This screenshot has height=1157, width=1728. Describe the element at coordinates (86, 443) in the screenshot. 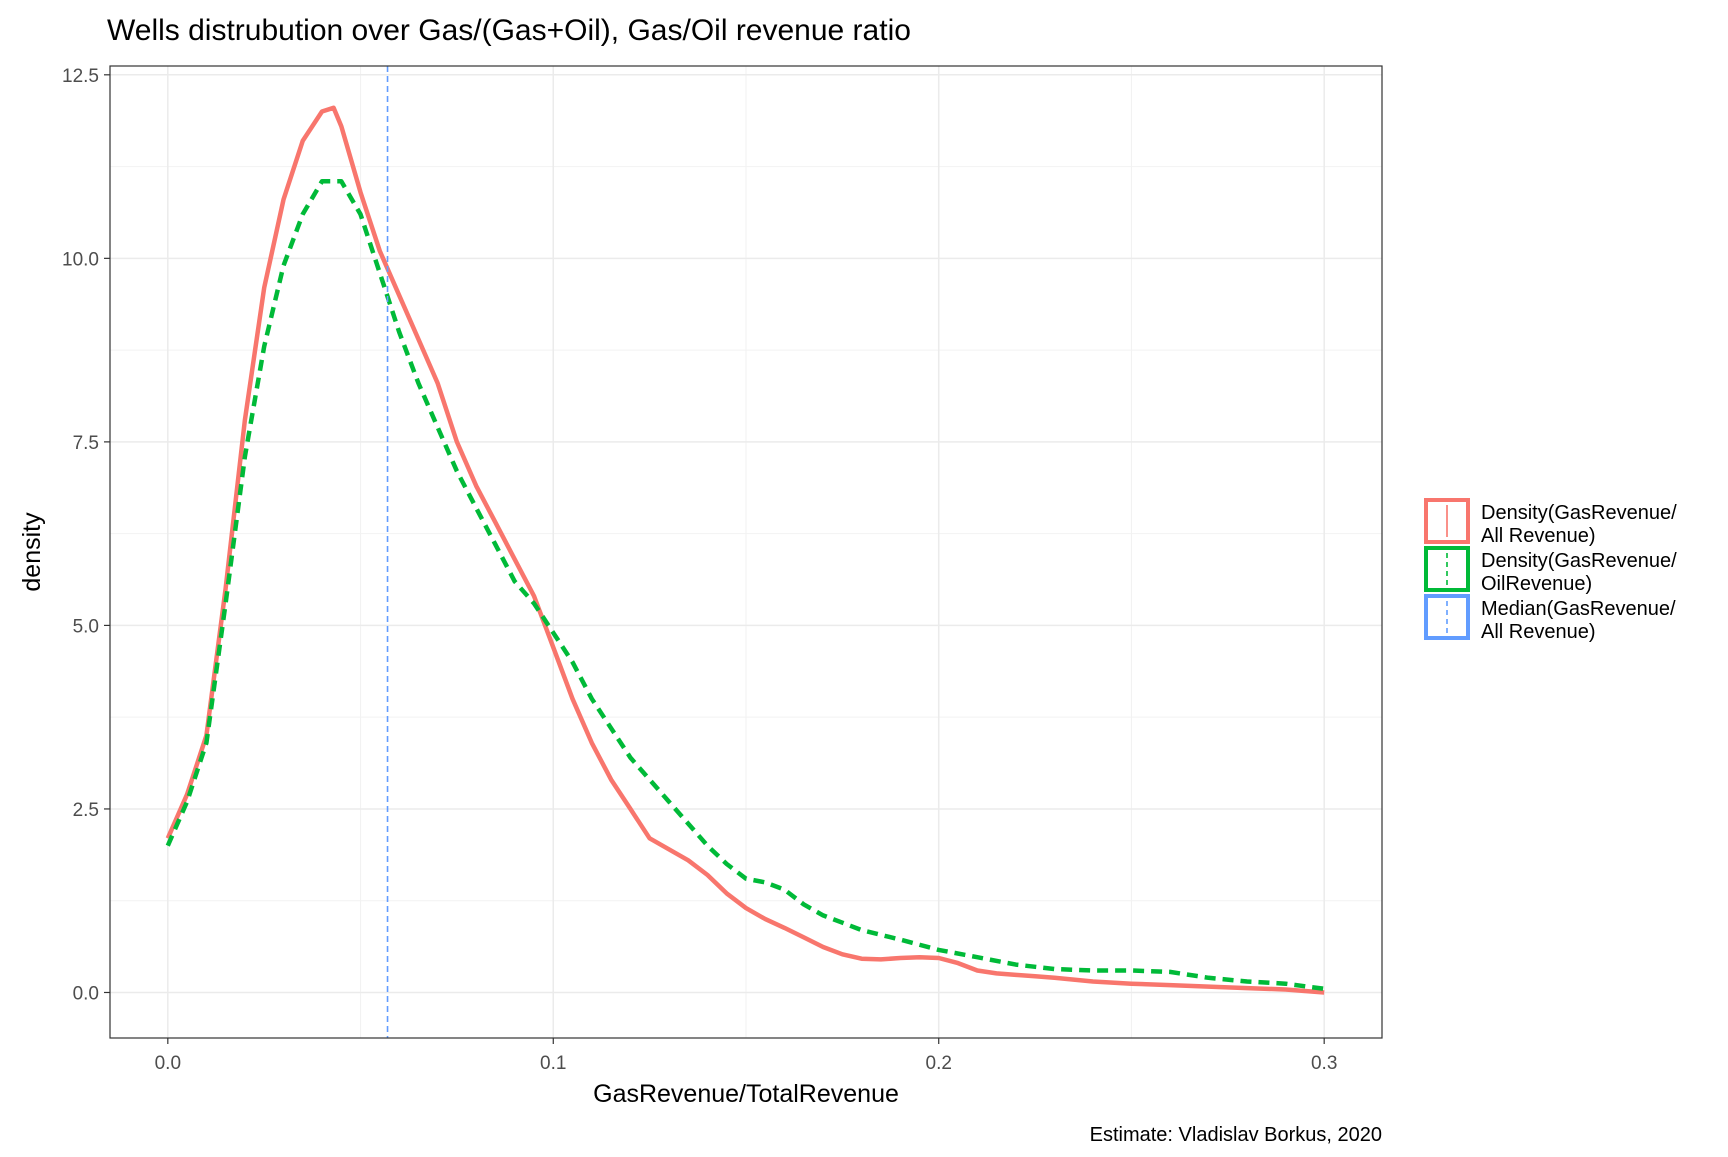

I see `y-tick-label: 7.5` at that location.